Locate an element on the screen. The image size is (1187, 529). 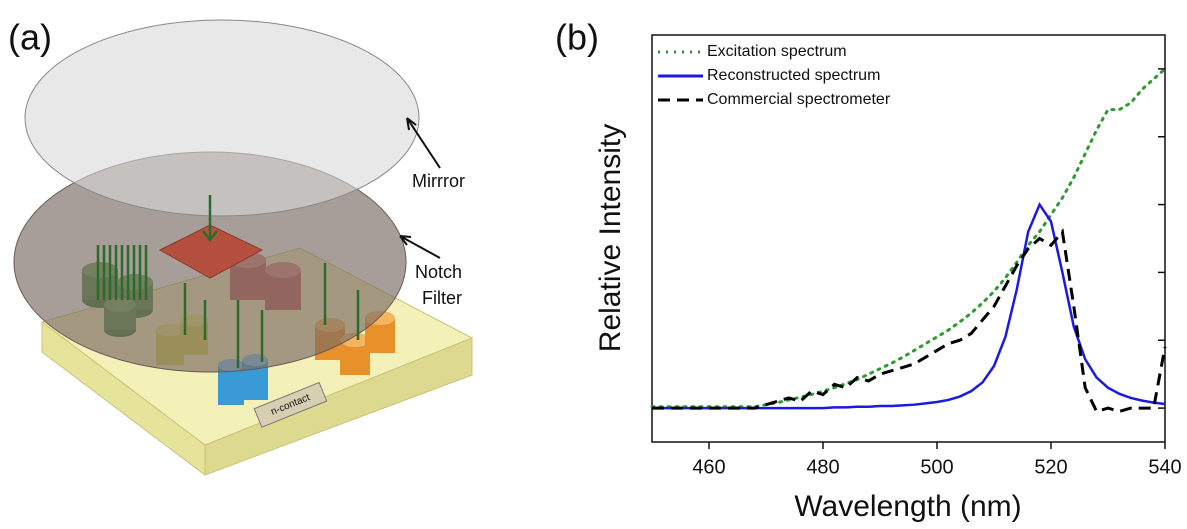
filter-label: Notch is located at coordinates (438, 272).